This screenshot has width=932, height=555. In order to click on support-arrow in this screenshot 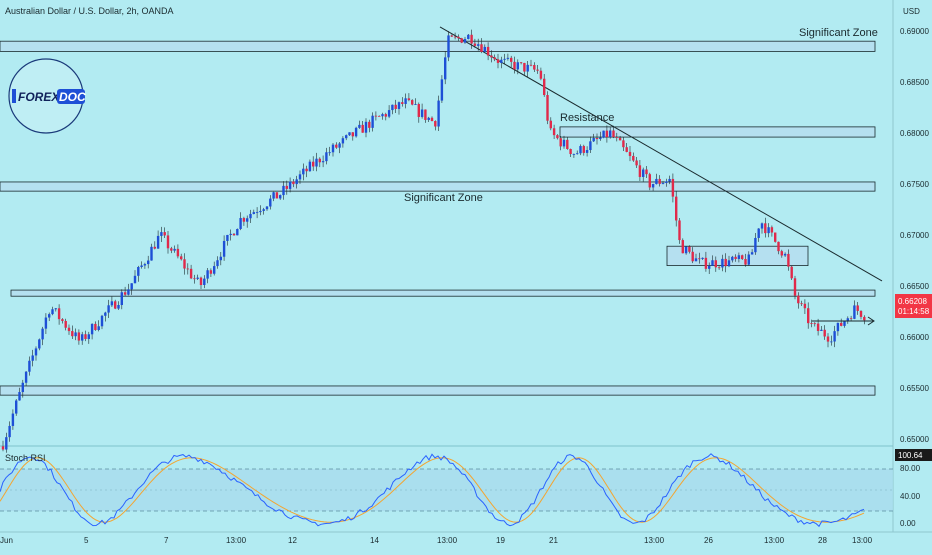, I will do `click(843, 321)`.